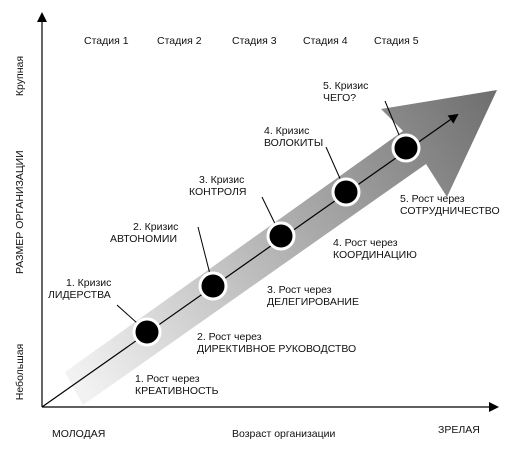  I want to click on crisis-5-label: 5. Кризис ЧЕГО?, so click(345, 92).